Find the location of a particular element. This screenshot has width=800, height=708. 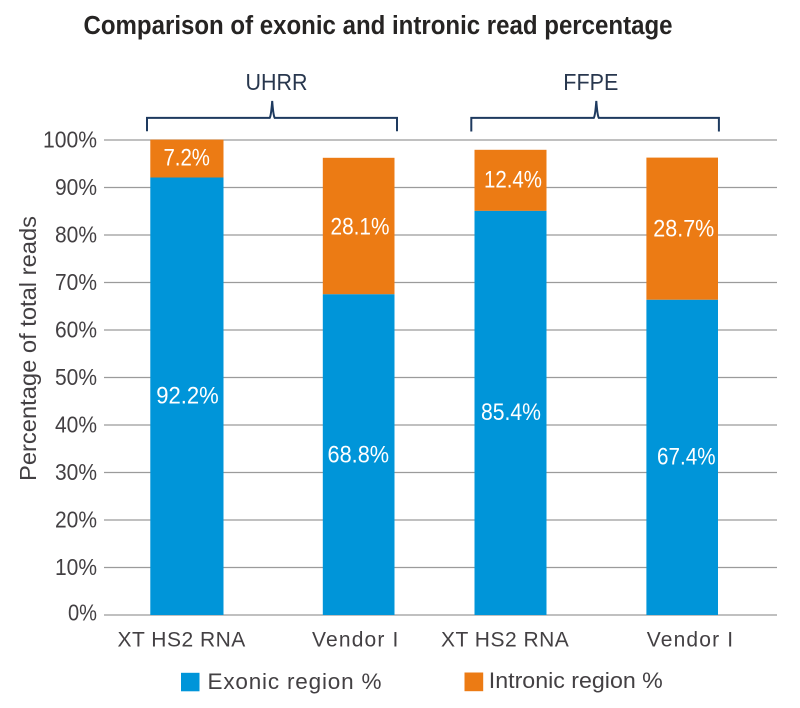

svg-text: 90% is located at coordinates (76, 187).